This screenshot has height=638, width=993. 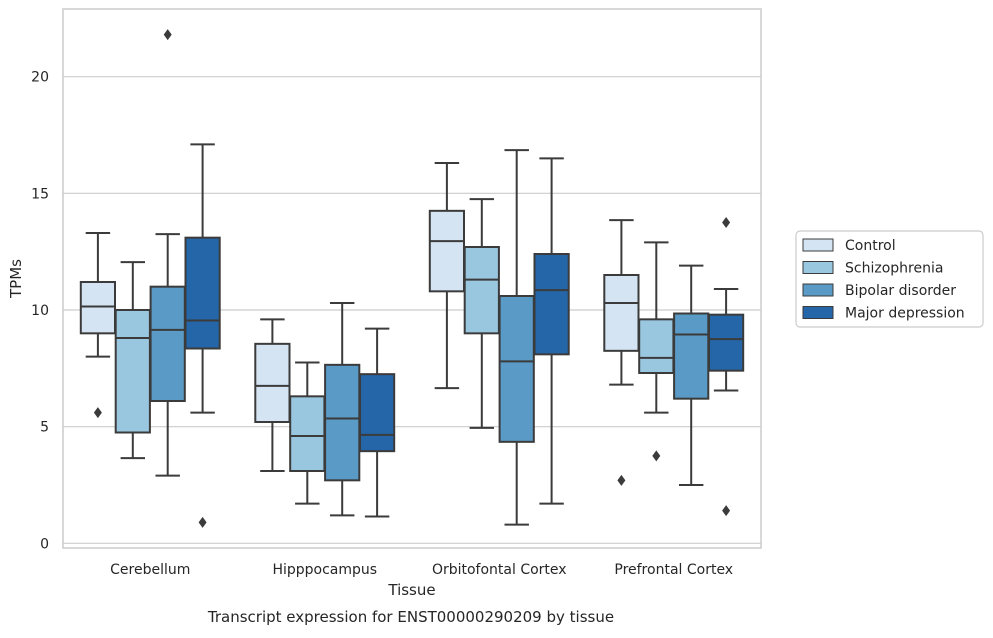 I want to click on legend-label: Control, so click(x=870, y=246).